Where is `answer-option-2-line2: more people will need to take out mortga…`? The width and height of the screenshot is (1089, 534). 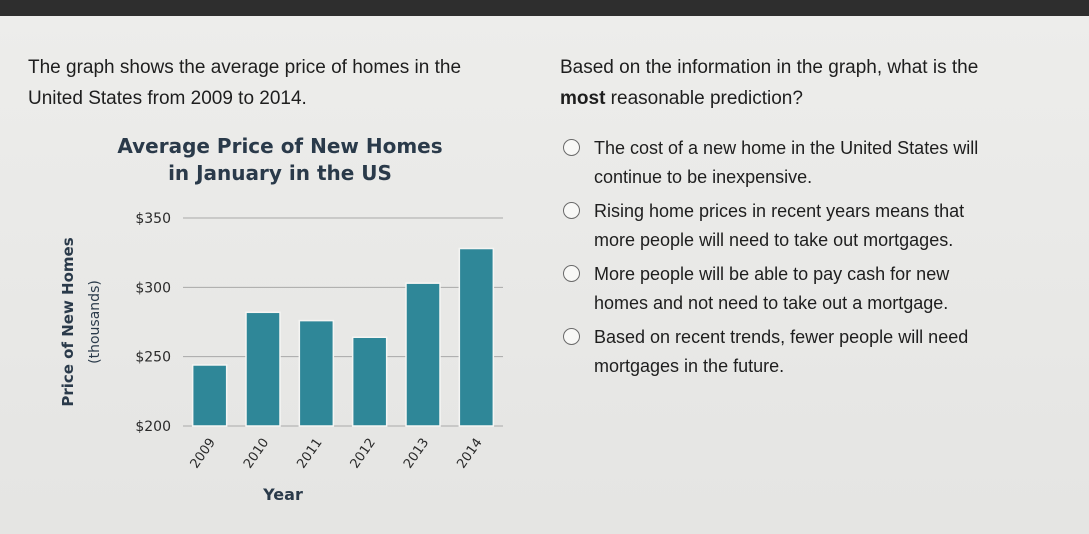 answer-option-2-line2: more people will need to take out mortga… is located at coordinates (774, 240).